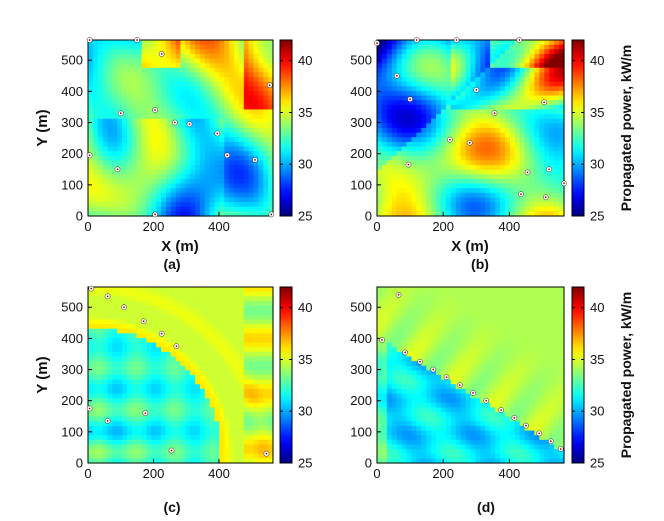 The height and width of the screenshot is (521, 664). Describe the element at coordinates (79, 463) in the screenshot. I see `y-tick-label: 0` at that location.